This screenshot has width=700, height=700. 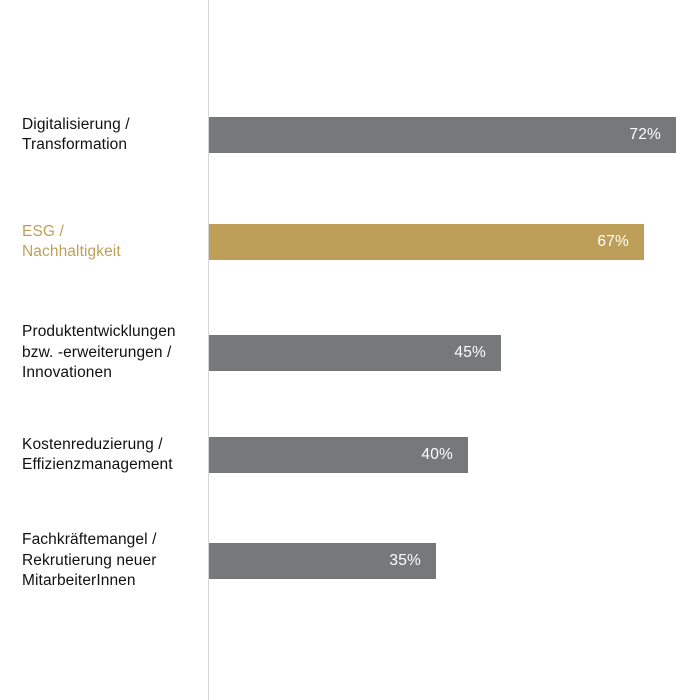 I want to click on bar-value-label: 72%, so click(x=645, y=134).